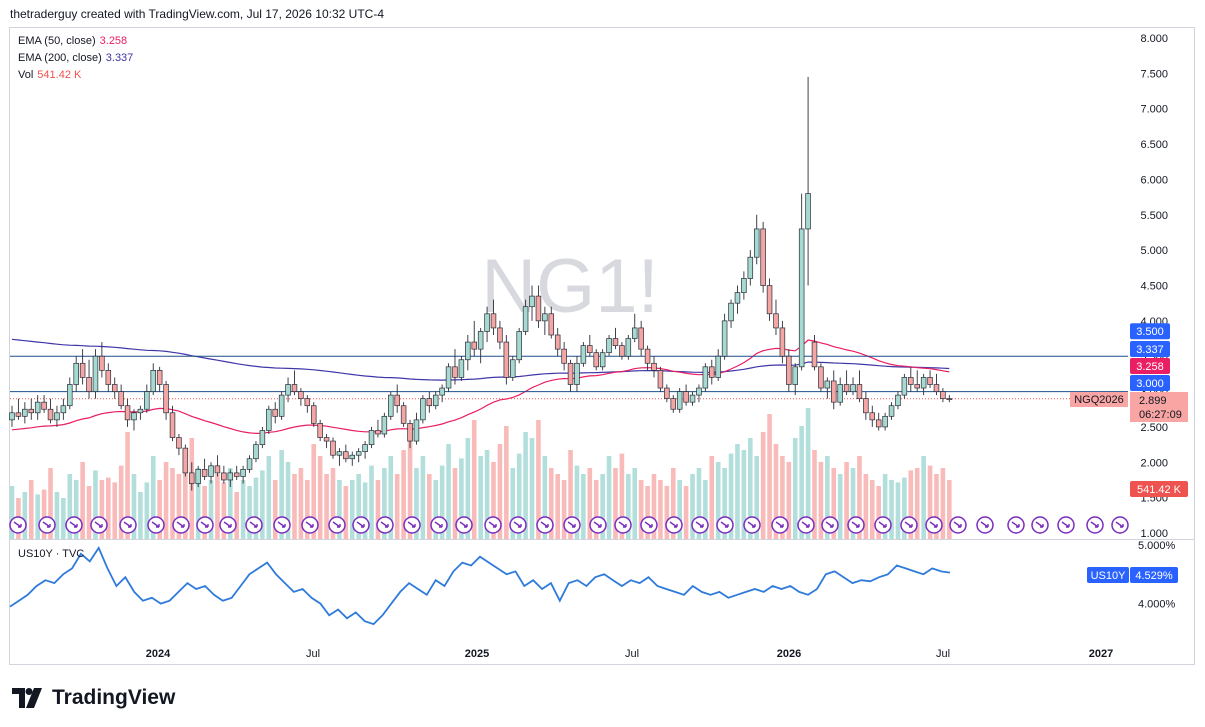 This screenshot has height=727, width=1205. Describe the element at coordinates (75, 58) in the screenshot. I see `legend-ema200: EMA (200, close) 3.337` at that location.